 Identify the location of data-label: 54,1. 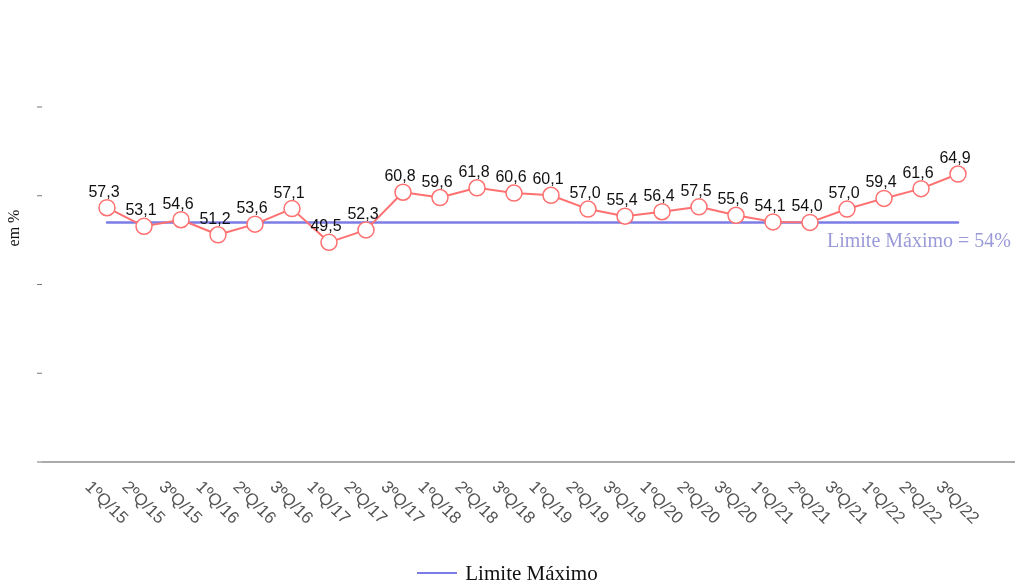
(770, 205).